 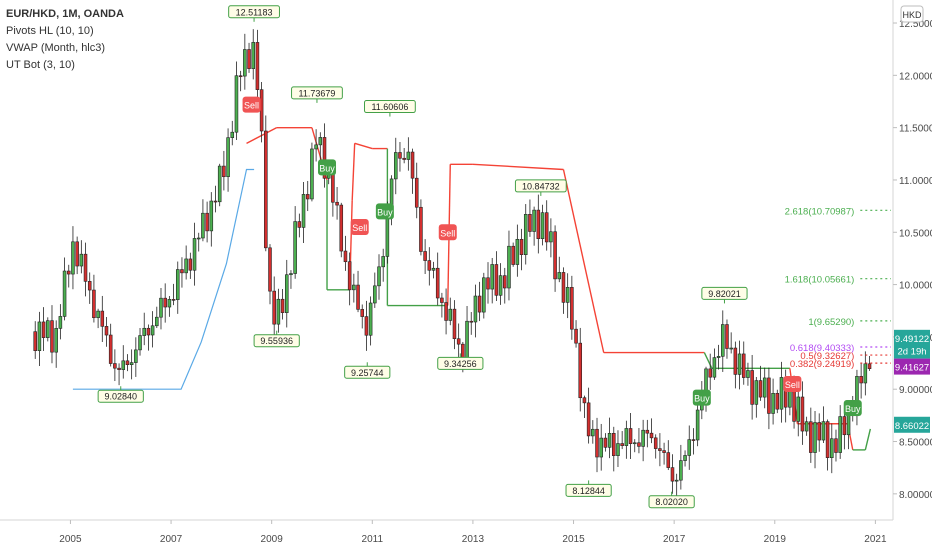 What do you see at coordinates (40, 65) in the screenshot?
I see `indicator-ut-bot: UT Bot (3, 10)` at bounding box center [40, 65].